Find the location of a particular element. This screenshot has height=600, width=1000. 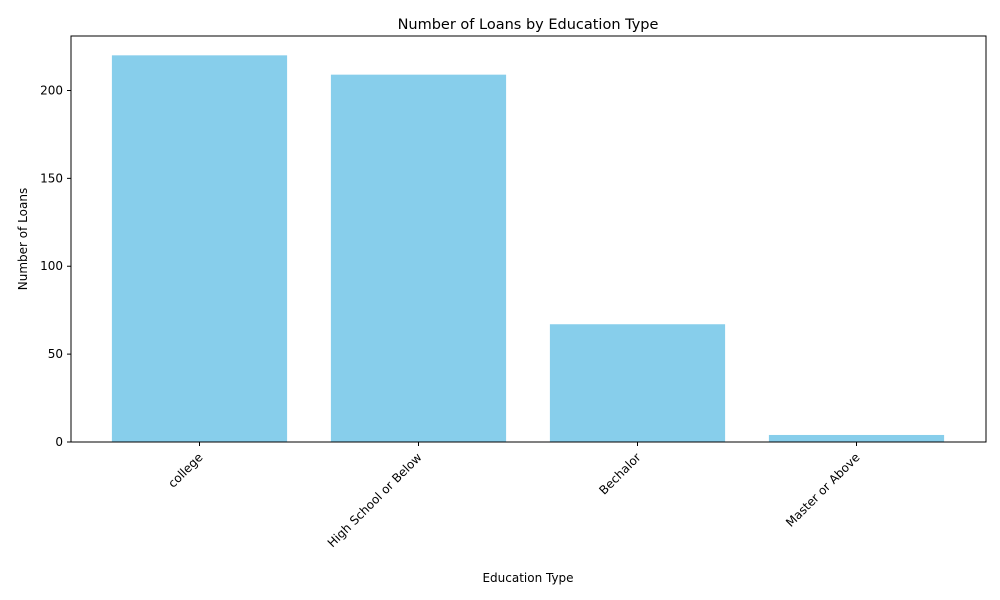

y-tick-label: 0 is located at coordinates (59, 442).